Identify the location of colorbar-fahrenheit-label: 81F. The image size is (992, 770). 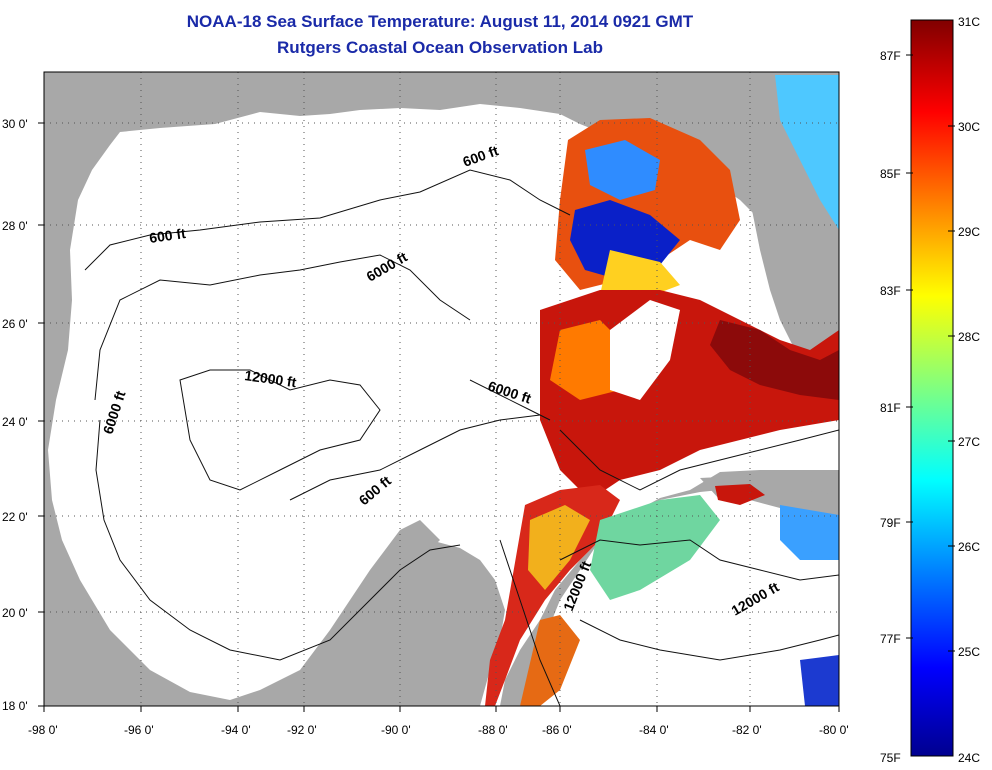
(890, 408).